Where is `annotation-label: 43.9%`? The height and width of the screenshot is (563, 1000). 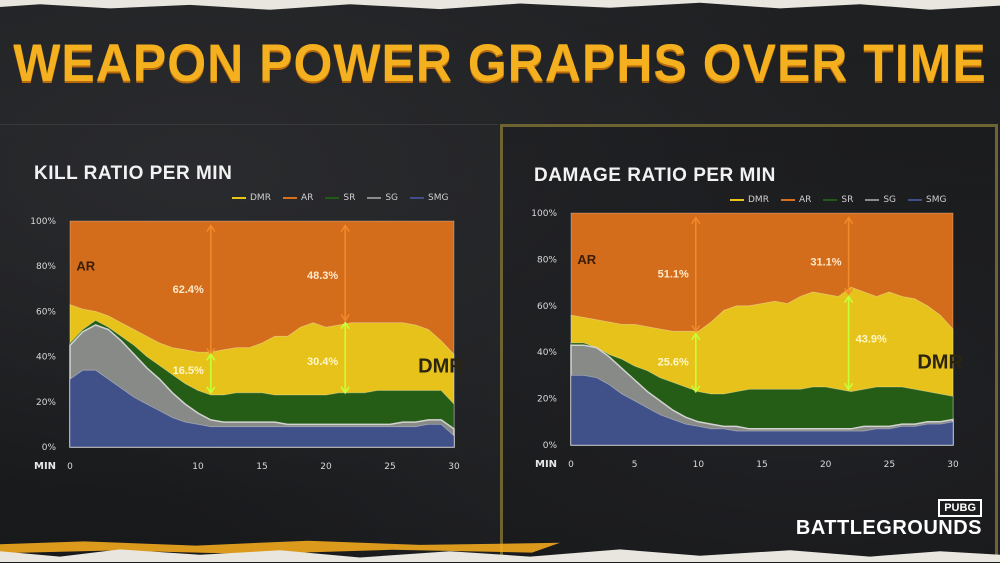 annotation-label: 43.9% is located at coordinates (871, 339).